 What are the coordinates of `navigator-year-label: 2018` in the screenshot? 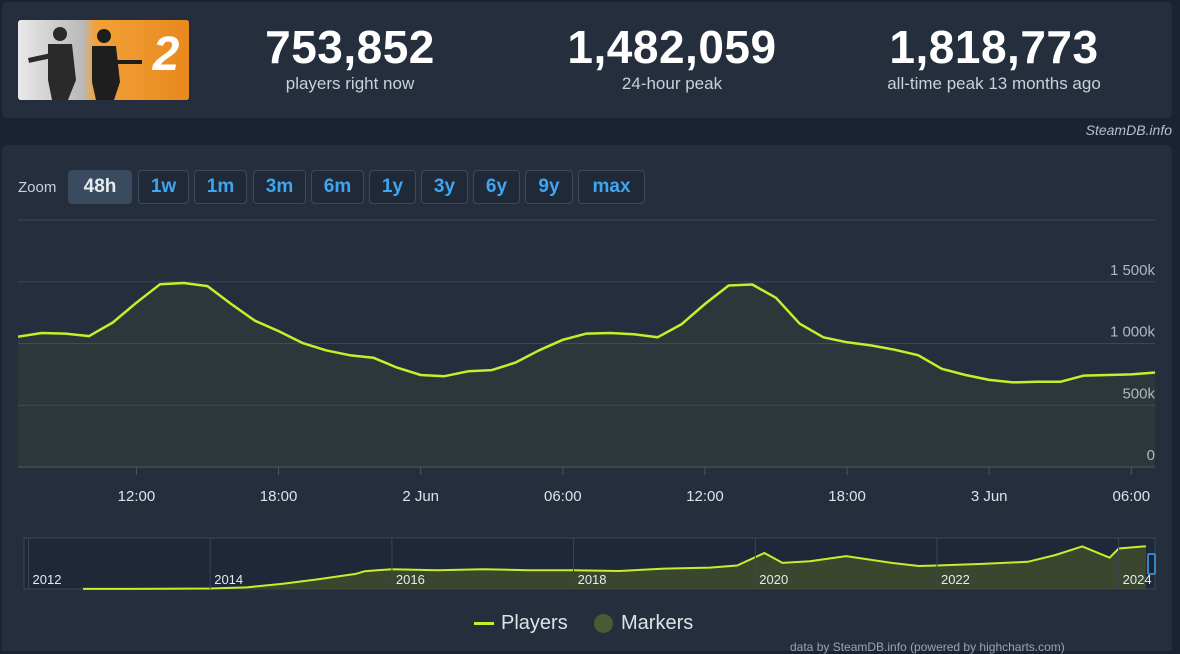 It's located at (592, 579).